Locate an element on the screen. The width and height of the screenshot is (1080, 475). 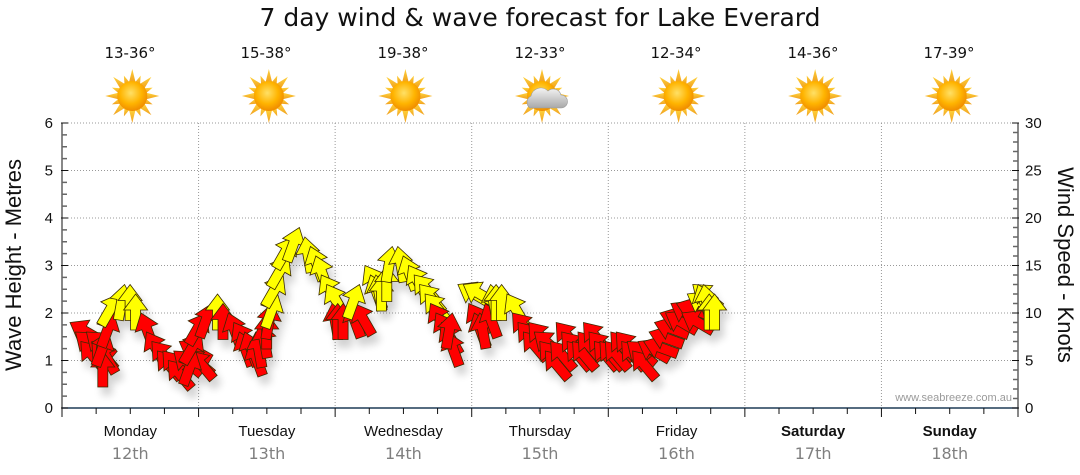
right-tick-label: 25 is located at coordinates (1033, 171).